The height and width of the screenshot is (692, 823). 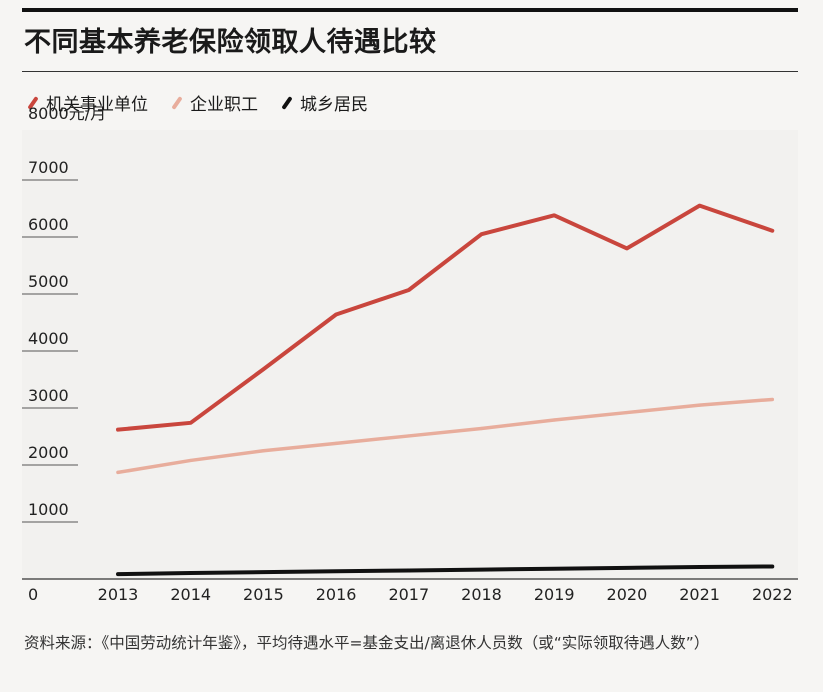 I want to click on legend-item-series-3: 城乡居民, so click(x=324, y=102).